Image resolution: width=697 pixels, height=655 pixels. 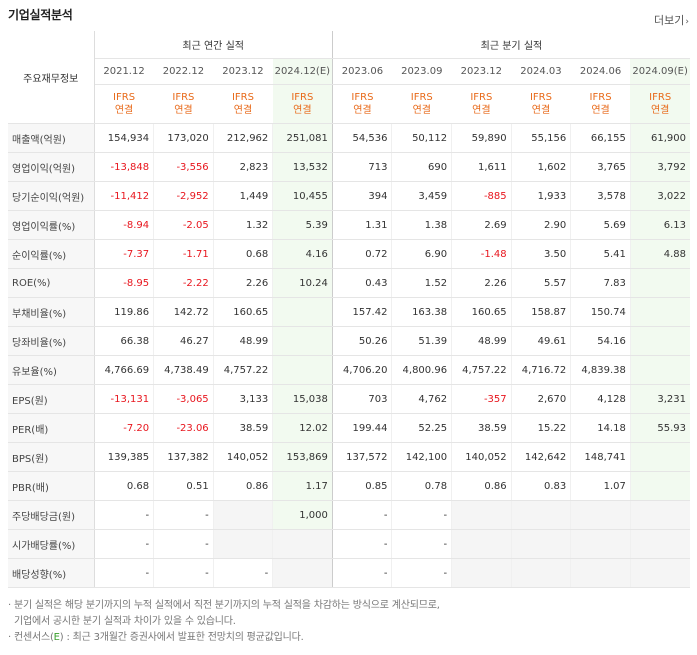 What do you see at coordinates (123, 196) in the screenshot?
I see `table-cell: -11,412` at bounding box center [123, 196].